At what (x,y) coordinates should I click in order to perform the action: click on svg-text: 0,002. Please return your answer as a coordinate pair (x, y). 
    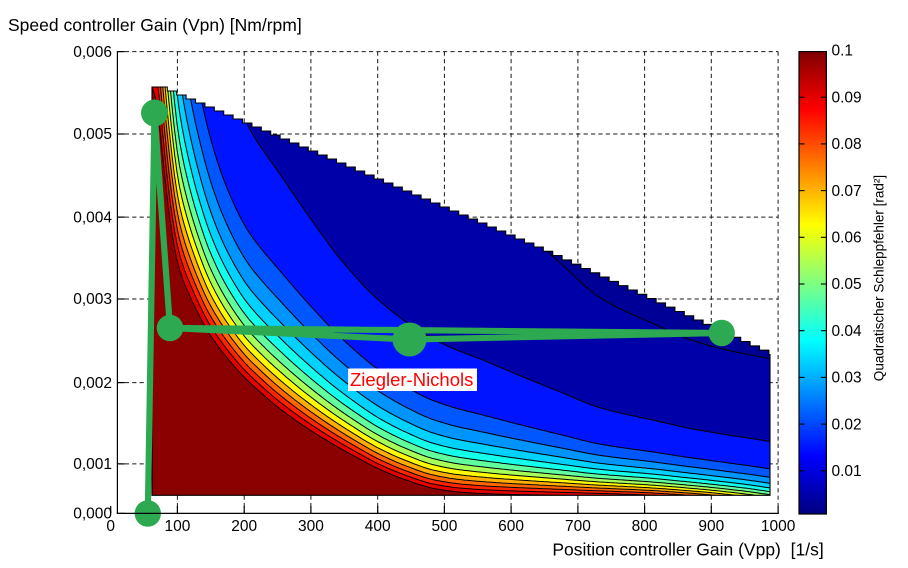
    Looking at the image, I should click on (92, 383).